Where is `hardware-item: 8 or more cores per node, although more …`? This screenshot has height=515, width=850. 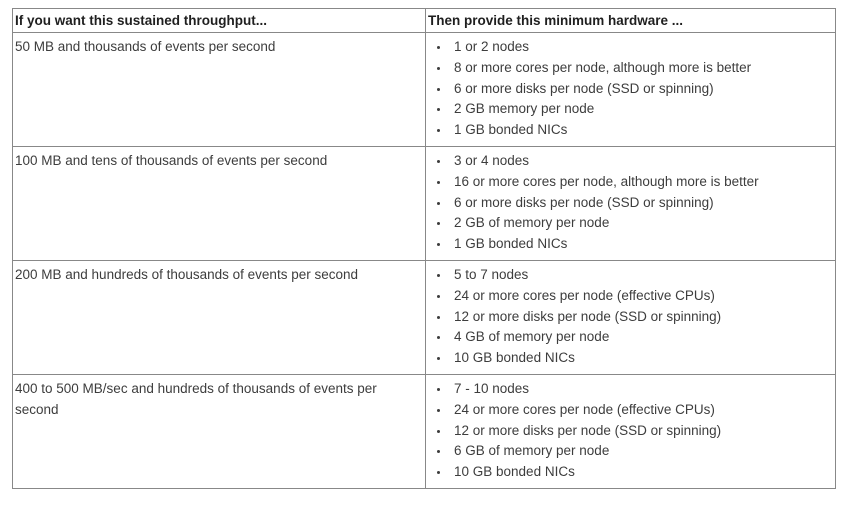 hardware-item: 8 or more cores per node, although more … is located at coordinates (640, 68).